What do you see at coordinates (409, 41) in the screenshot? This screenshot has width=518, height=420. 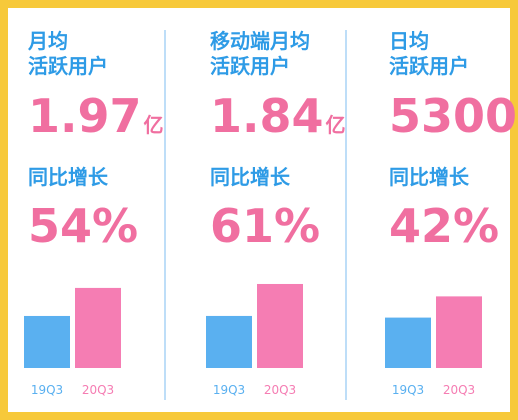 I see `panel-title: 日均` at bounding box center [409, 41].